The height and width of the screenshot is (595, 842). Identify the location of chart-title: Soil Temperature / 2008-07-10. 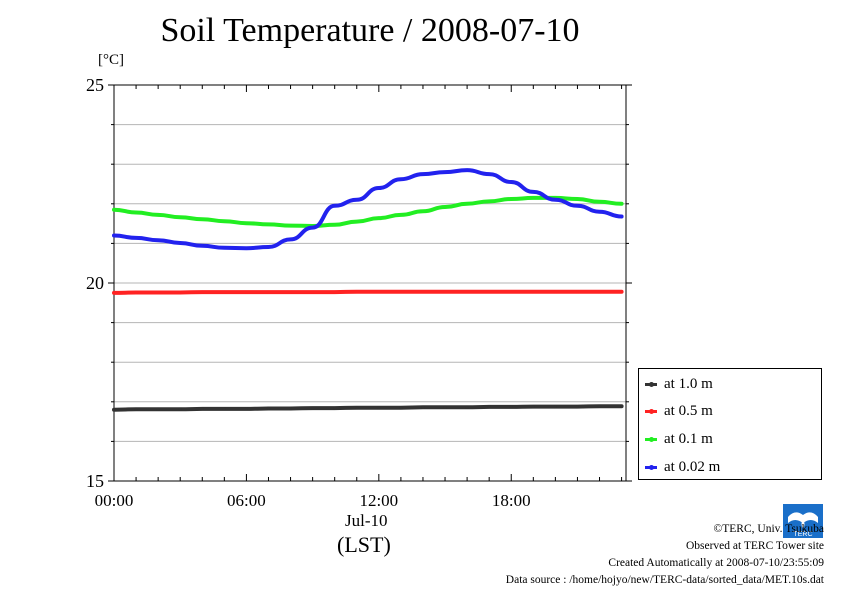
(370, 30).